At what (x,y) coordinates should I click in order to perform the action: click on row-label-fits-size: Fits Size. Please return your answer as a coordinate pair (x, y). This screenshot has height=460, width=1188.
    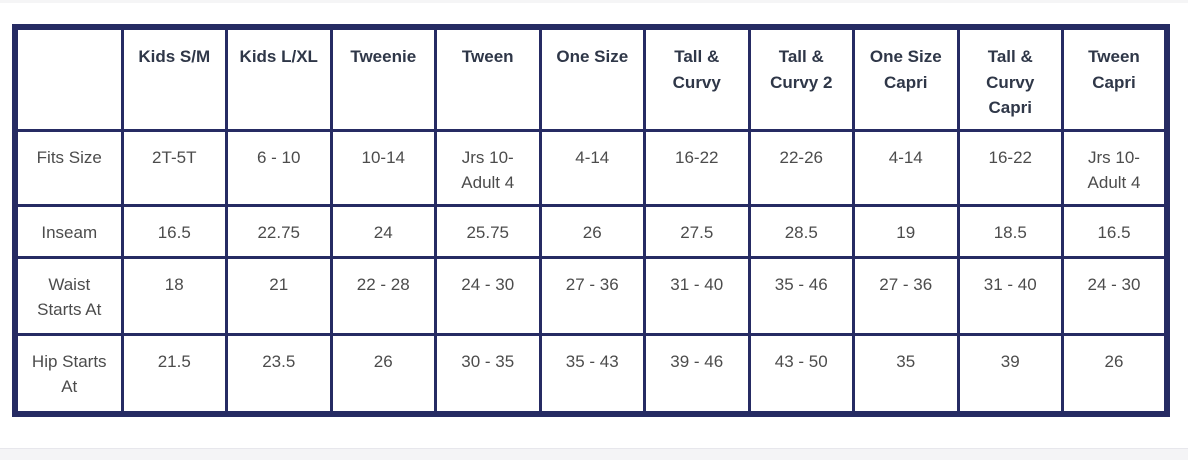
    Looking at the image, I should click on (68, 167).